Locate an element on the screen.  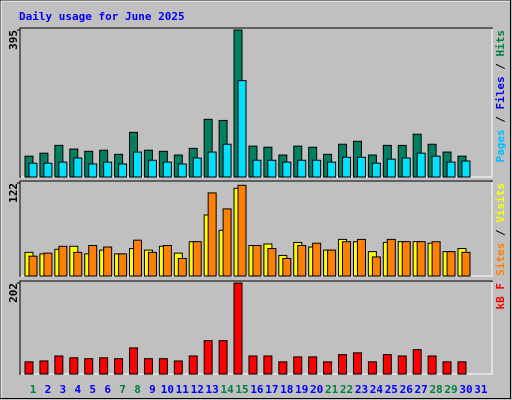
x-tick-label: 28 is located at coordinates (435, 389).